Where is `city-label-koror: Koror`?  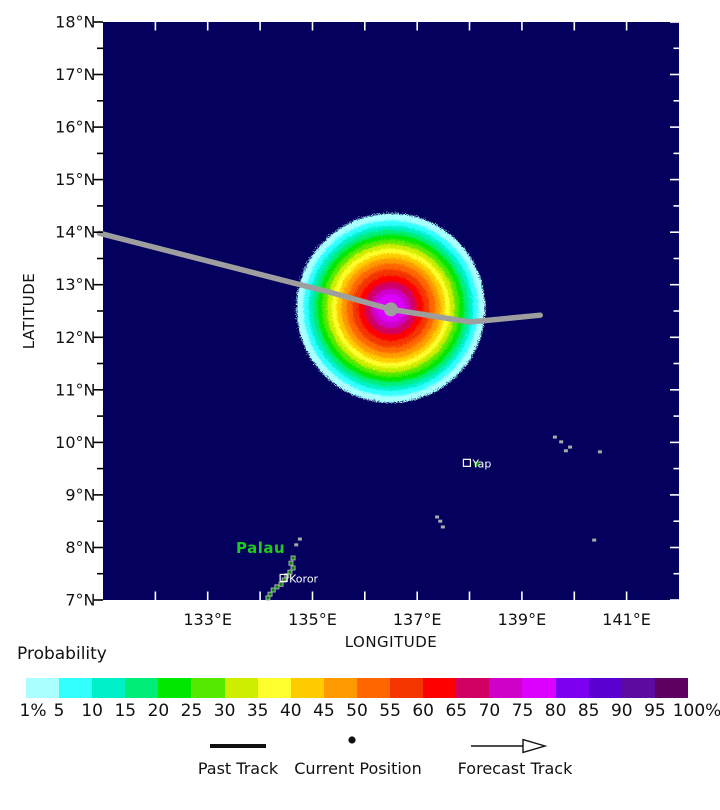
city-label-koror: Koror is located at coordinates (303, 578).